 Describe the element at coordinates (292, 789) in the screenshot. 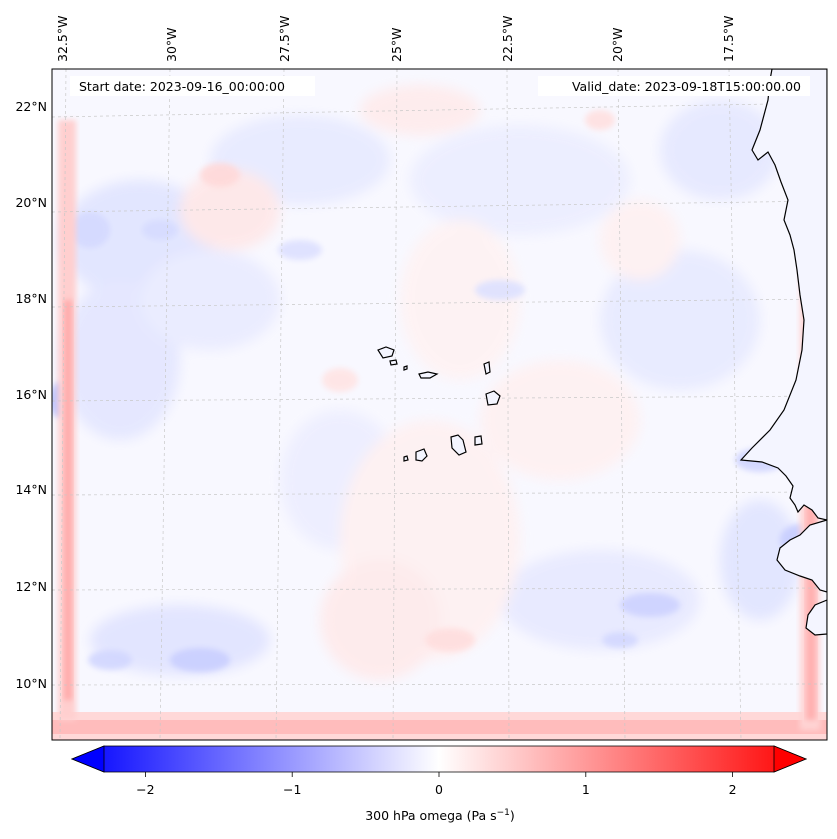

I see `colorbar-tick-label: −1` at that location.